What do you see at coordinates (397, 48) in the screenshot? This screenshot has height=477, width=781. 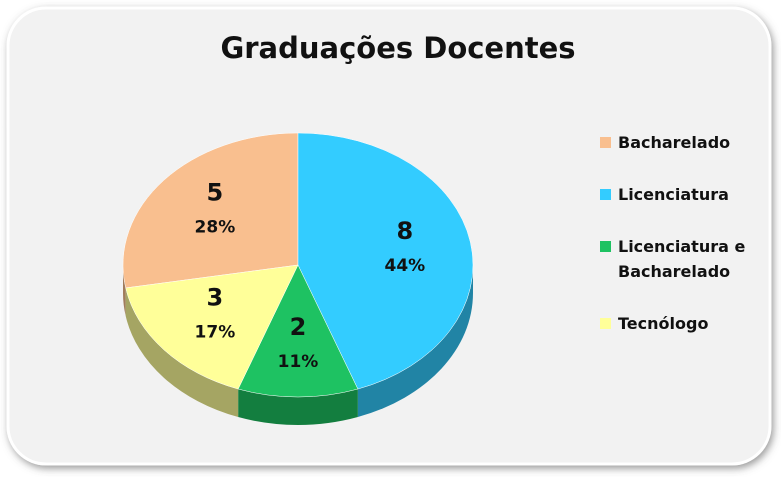 I see `chart-title: Graduações Docentes` at bounding box center [397, 48].